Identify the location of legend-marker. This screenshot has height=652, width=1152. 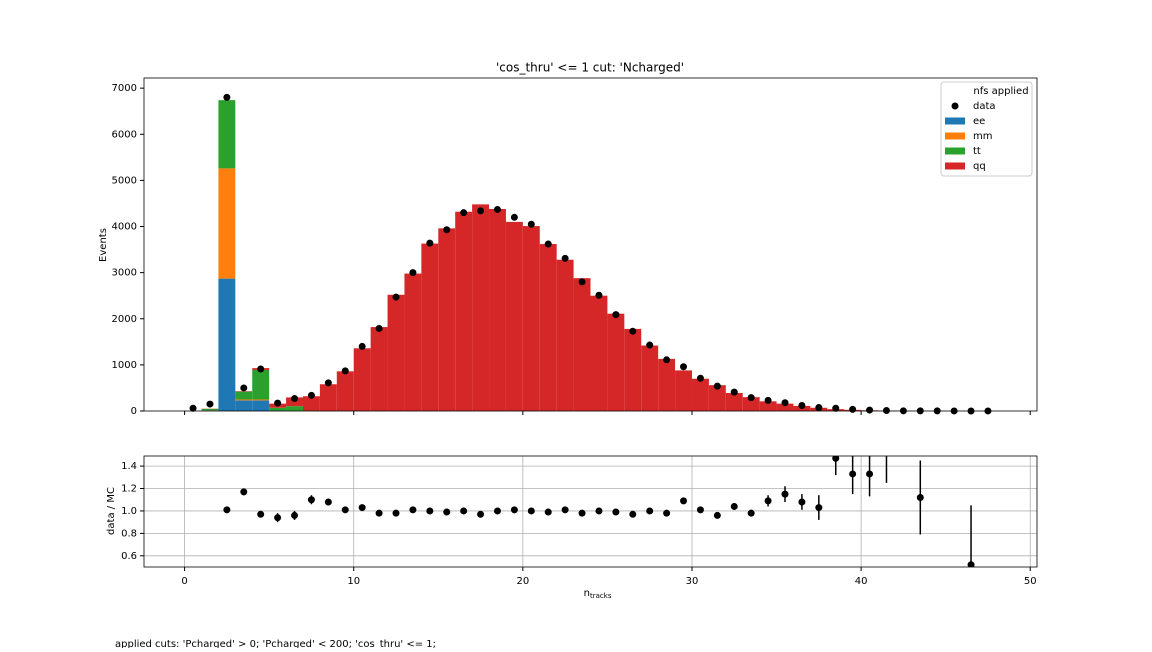
(955, 106).